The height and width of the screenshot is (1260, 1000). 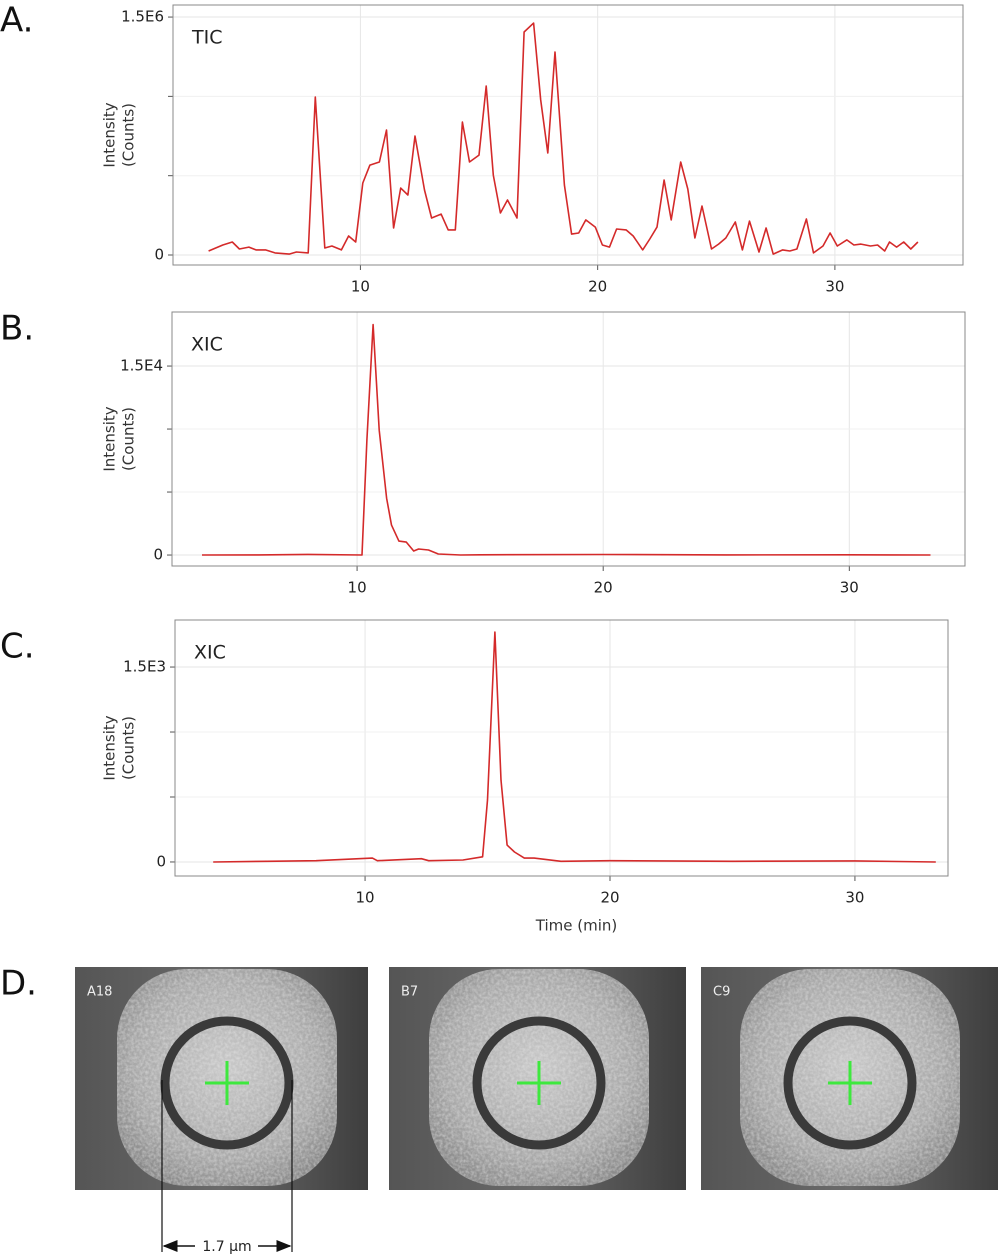 What do you see at coordinates (17, 647) in the screenshot?
I see `panel-label: C.` at bounding box center [17, 647].